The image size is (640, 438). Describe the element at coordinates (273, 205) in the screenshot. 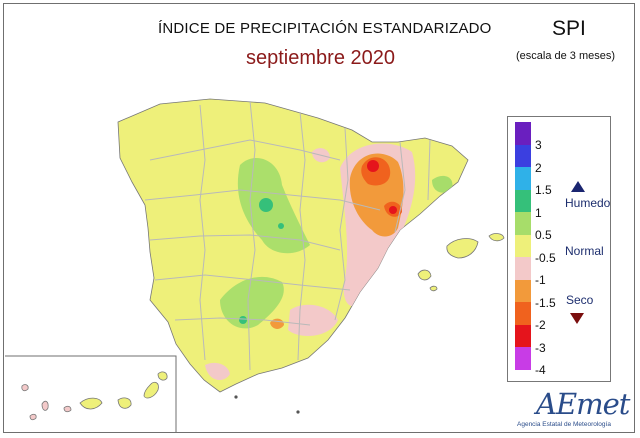

I see `wet-zone-center` at that location.